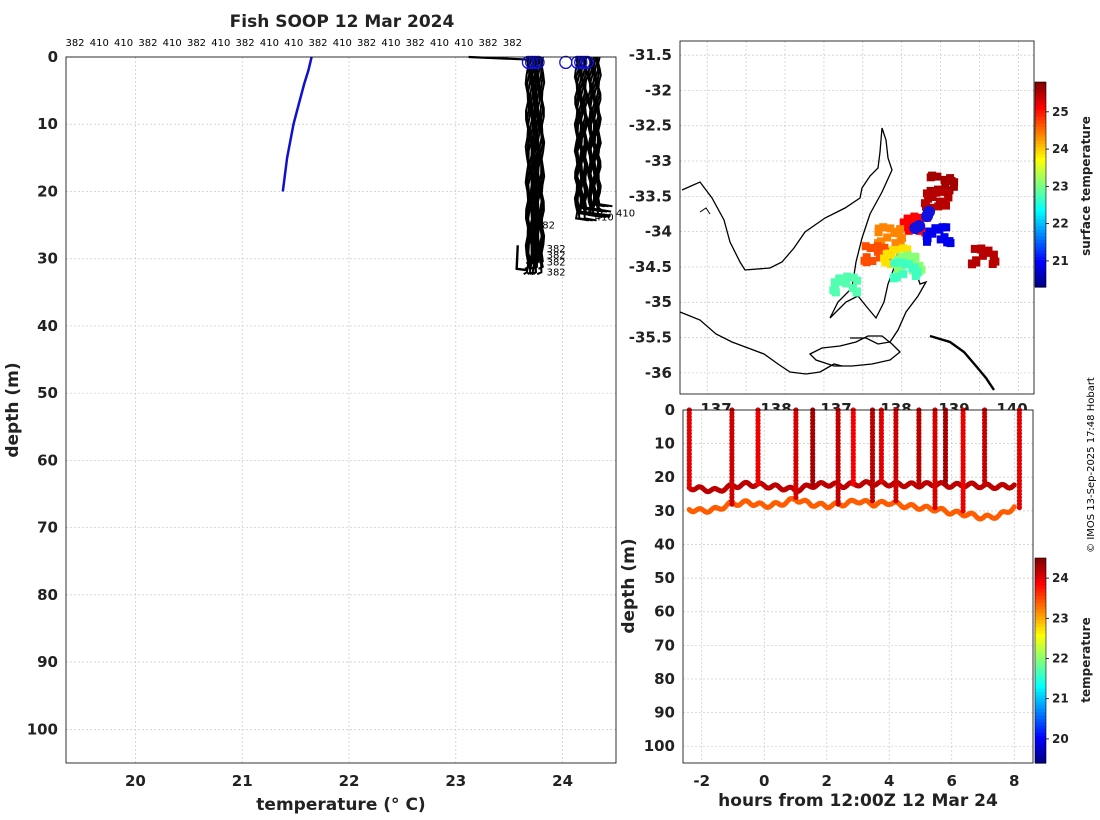 This screenshot has height=820, width=1100. I want to click on y-tick-label: 90, so click(47, 662).